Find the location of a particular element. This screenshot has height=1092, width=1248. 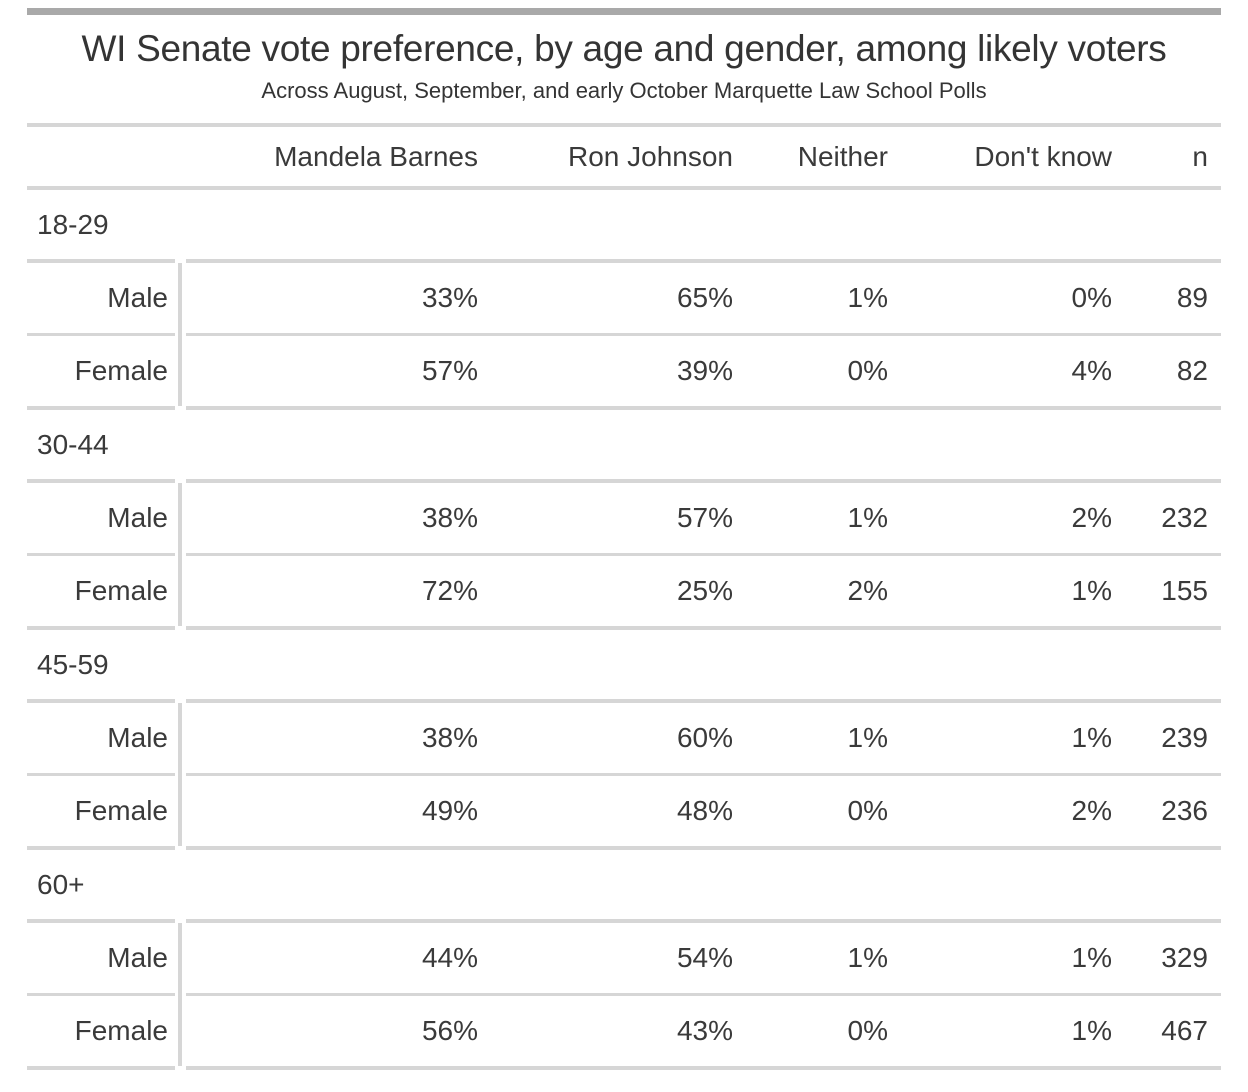

value-n: 236 is located at coordinates (1184, 810).